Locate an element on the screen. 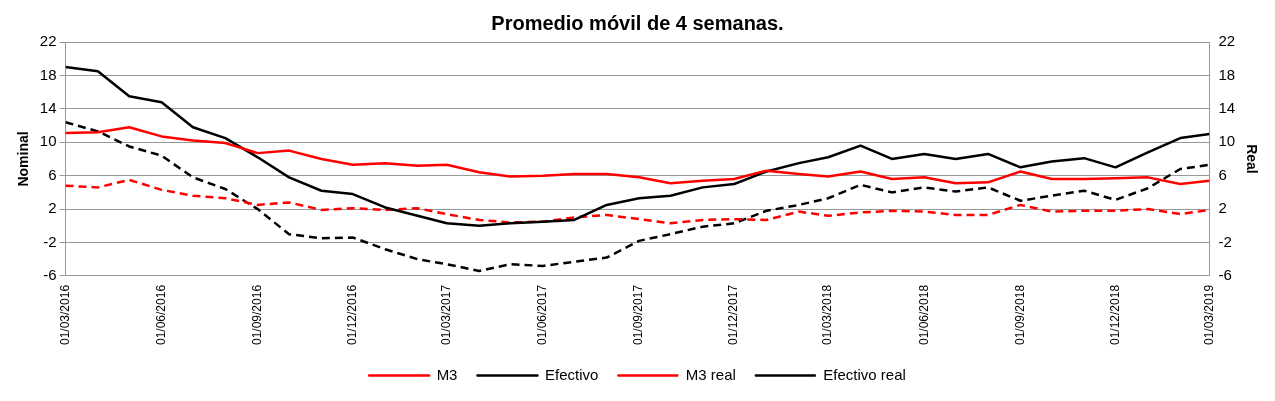  legend-label: M3 is located at coordinates (447, 374).